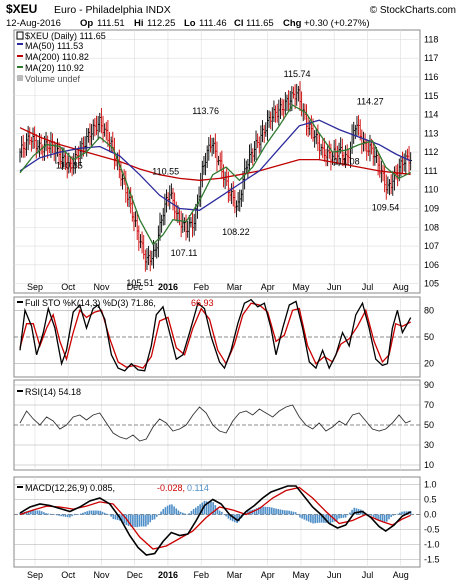 This screenshot has width=464, height=586. I want to click on panel-tick-label: 80, so click(429, 310).